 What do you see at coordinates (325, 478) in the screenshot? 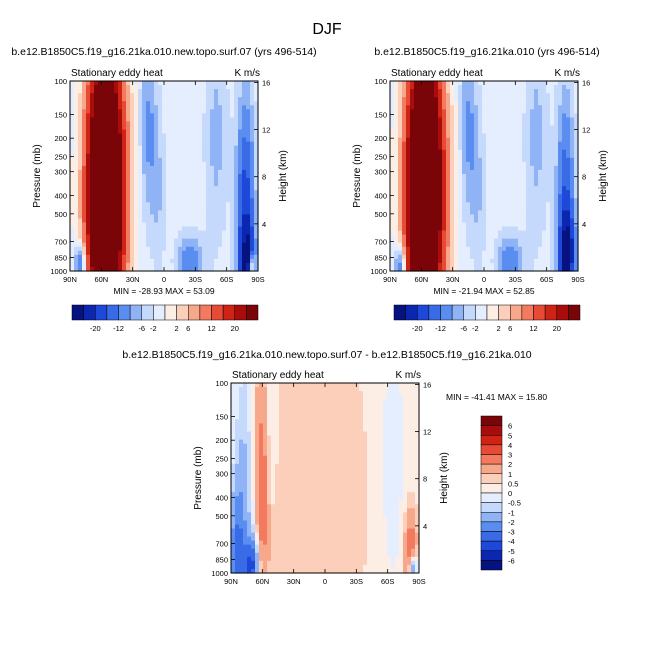
I see `contour-field` at bounding box center [325, 478].